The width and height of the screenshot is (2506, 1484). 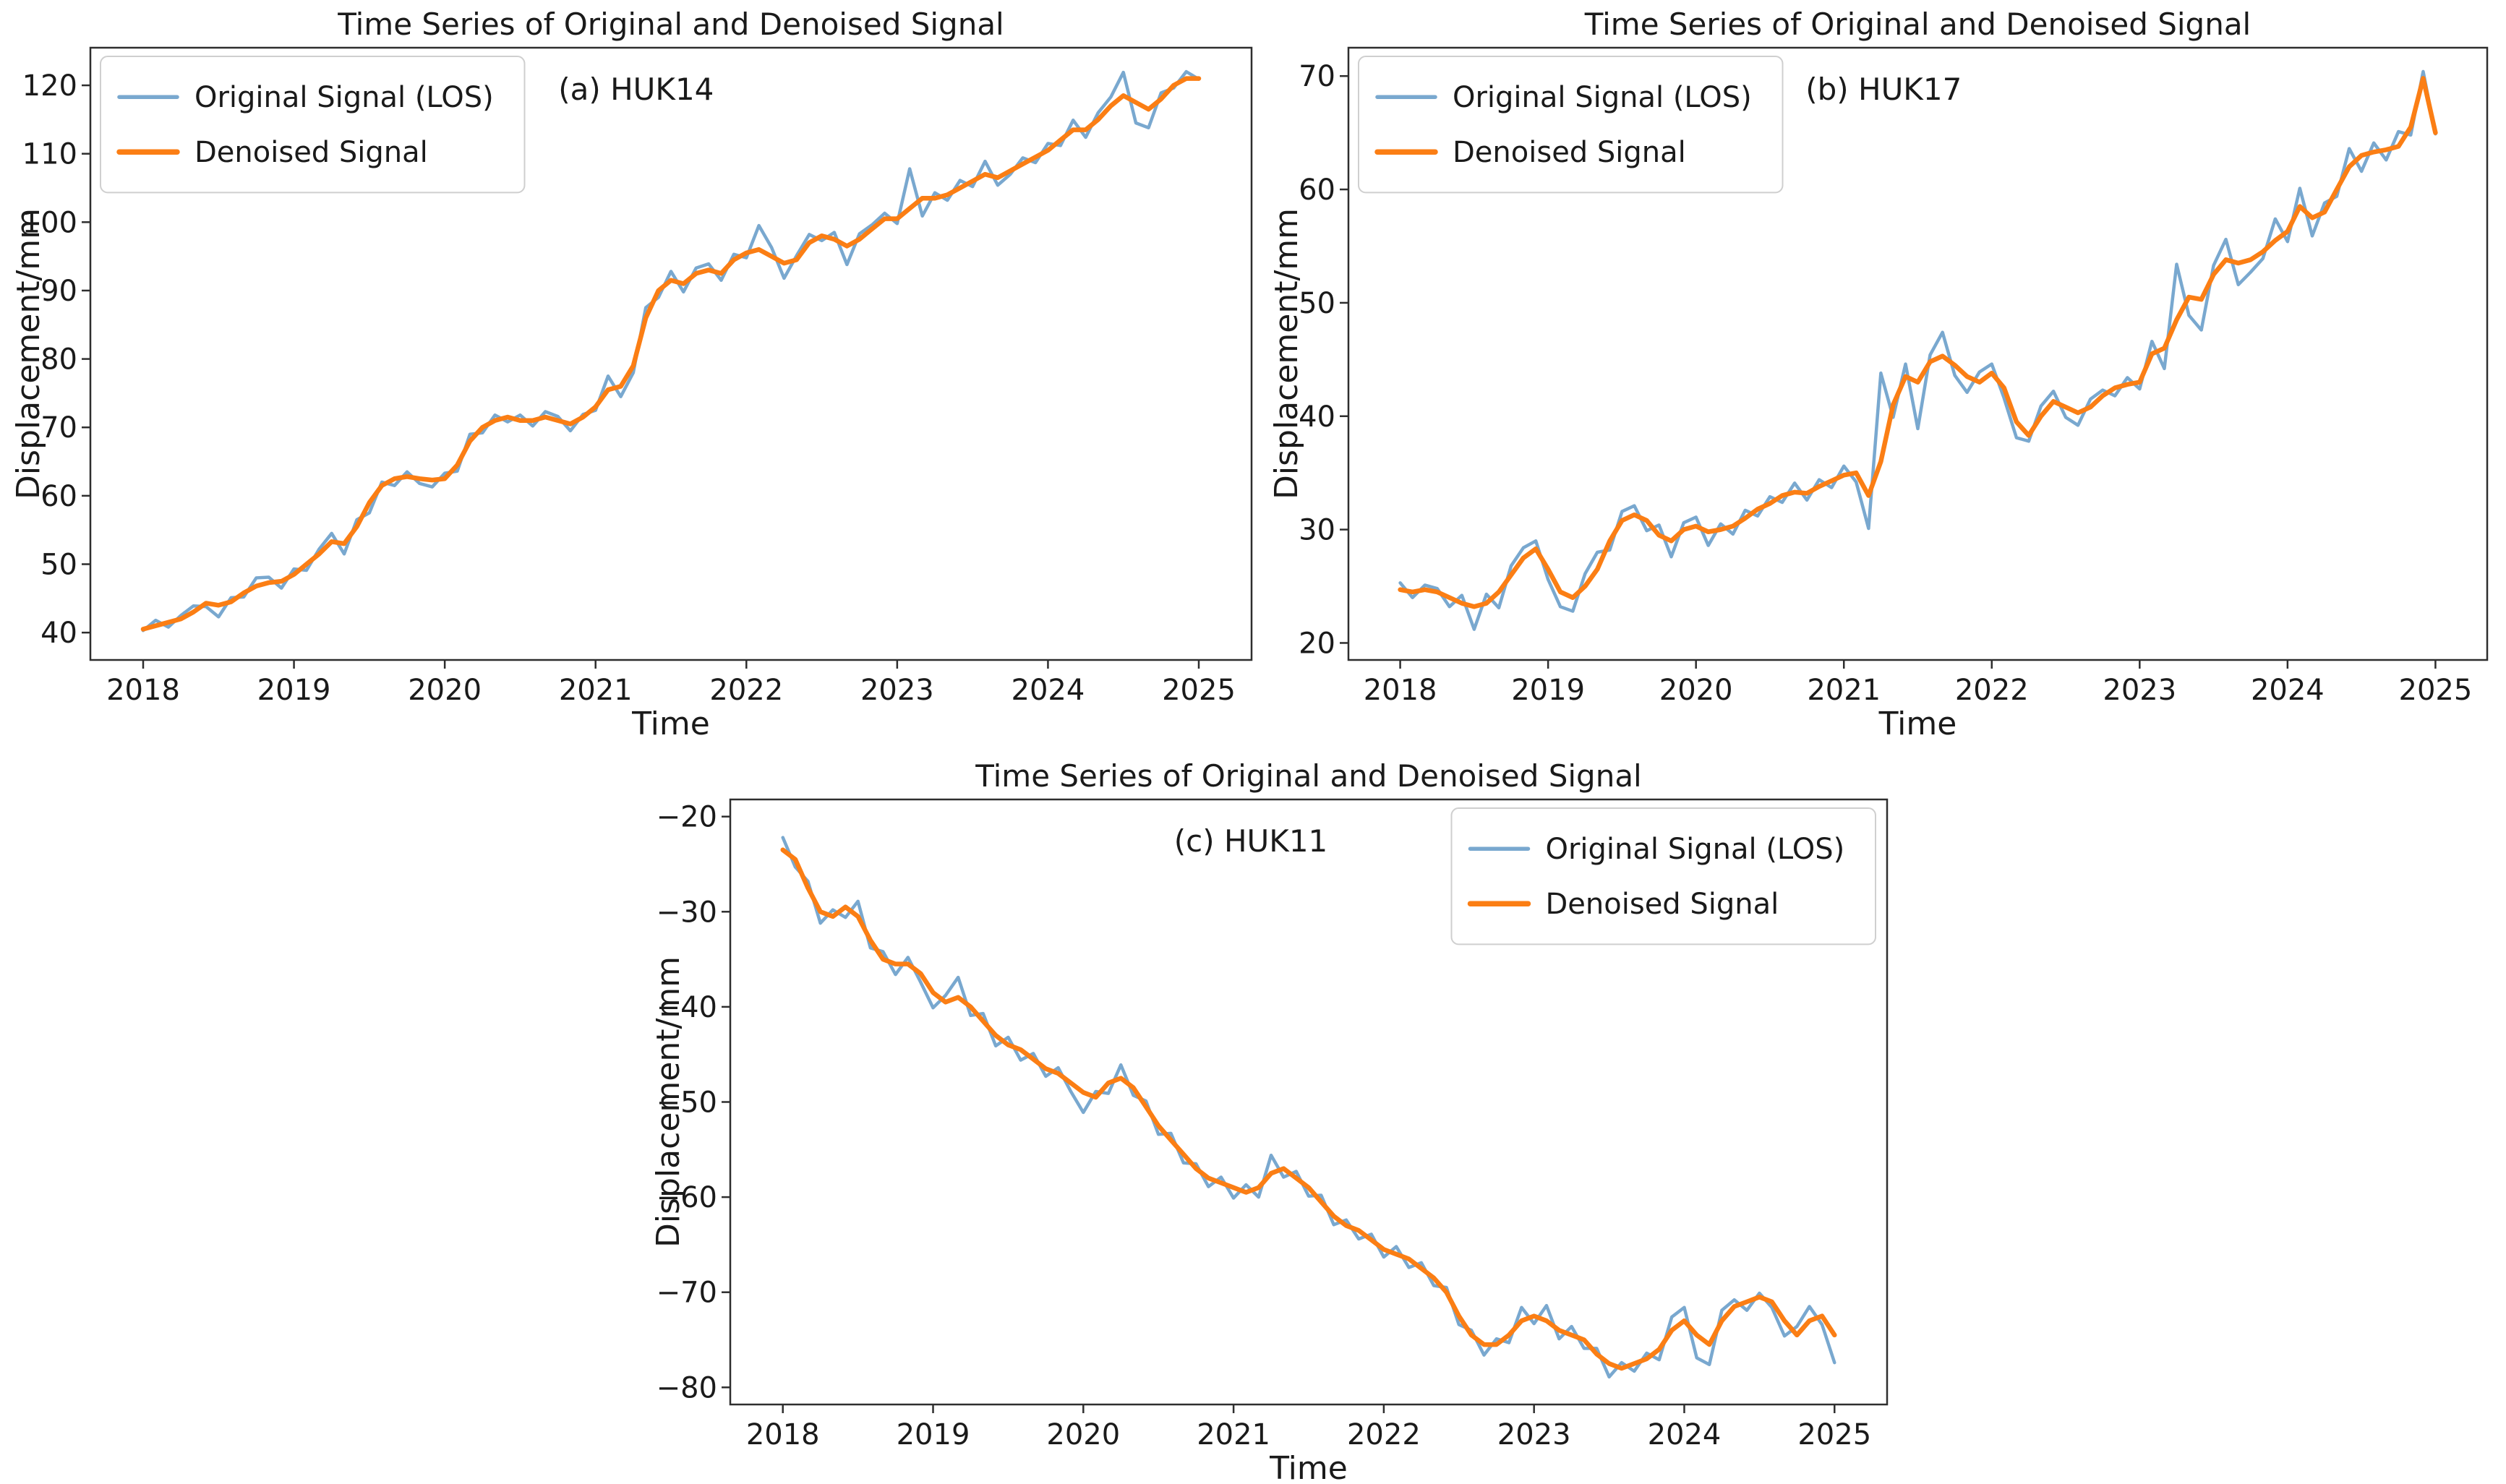 What do you see at coordinates (49, 222) in the screenshot?
I see `y-tick-label: 100` at bounding box center [49, 222].